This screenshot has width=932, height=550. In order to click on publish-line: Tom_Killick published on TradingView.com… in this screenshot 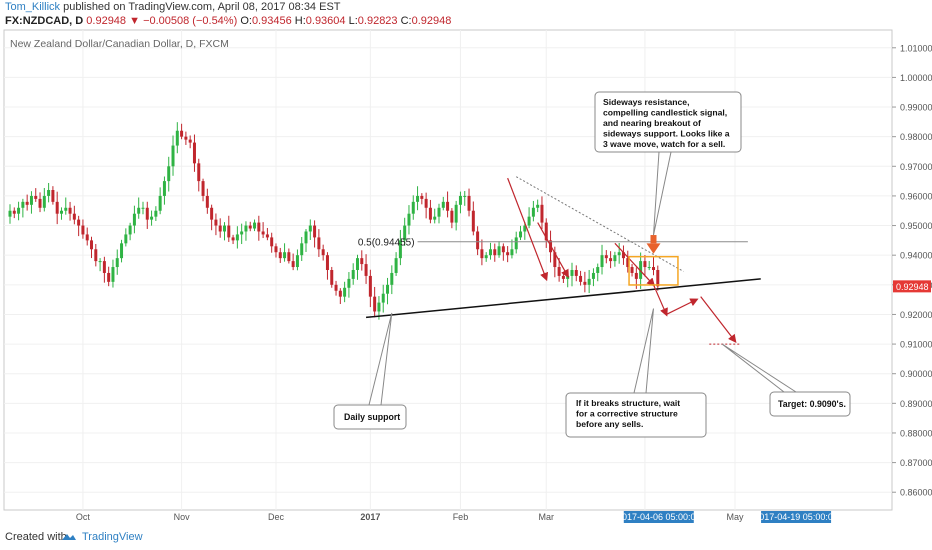, I will do `click(173, 7)`.